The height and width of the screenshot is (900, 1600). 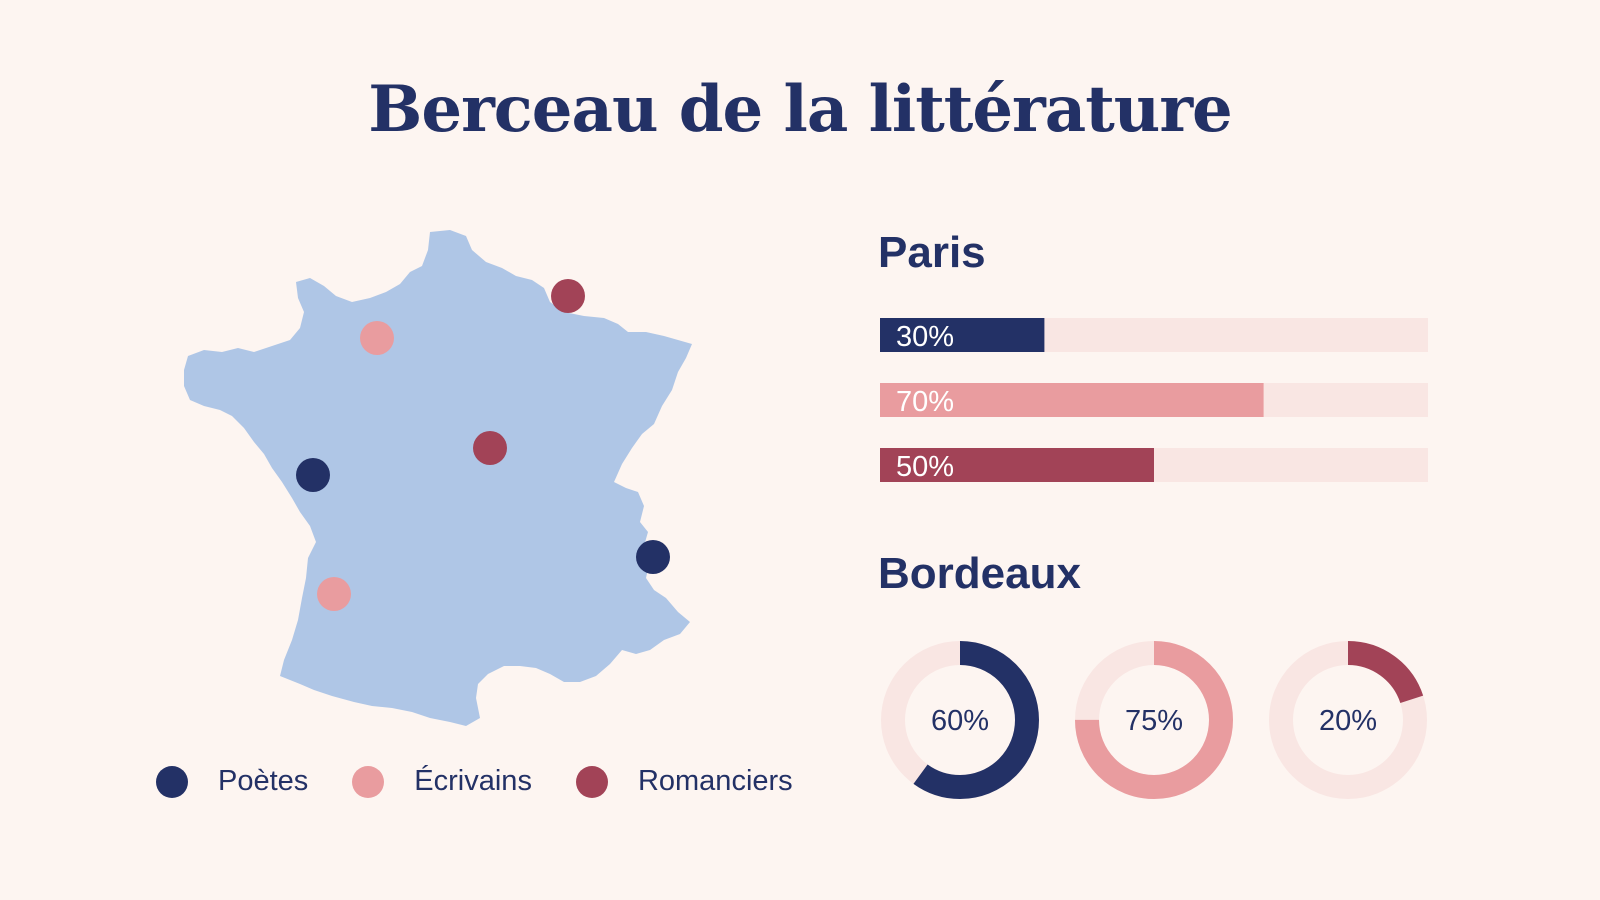 I want to click on bordeaux-title: Bordeaux, so click(x=979, y=573).